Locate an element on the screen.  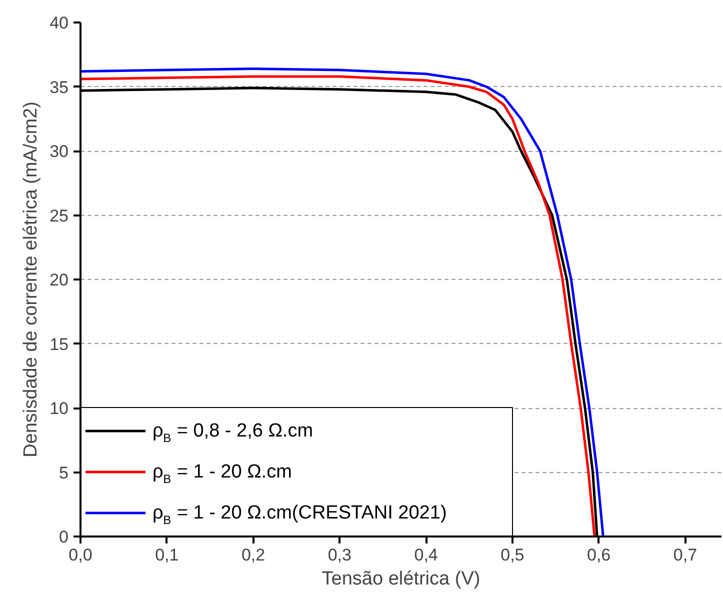
x-tick-label: 0,6 is located at coordinates (599, 555).